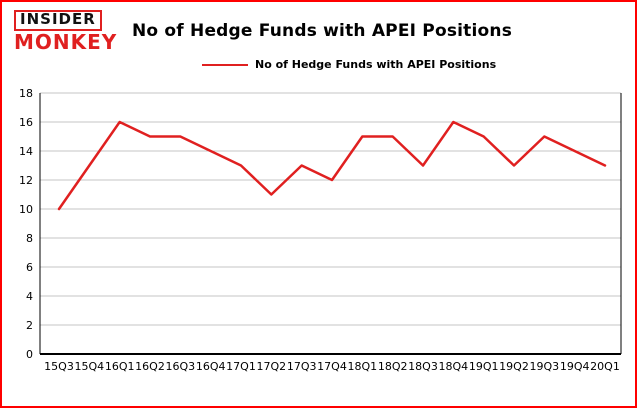 The width and height of the screenshot is (637, 408). What do you see at coordinates (58, 20) in the screenshot?
I see `logo-insider-text: INSIDER` at bounding box center [58, 20].